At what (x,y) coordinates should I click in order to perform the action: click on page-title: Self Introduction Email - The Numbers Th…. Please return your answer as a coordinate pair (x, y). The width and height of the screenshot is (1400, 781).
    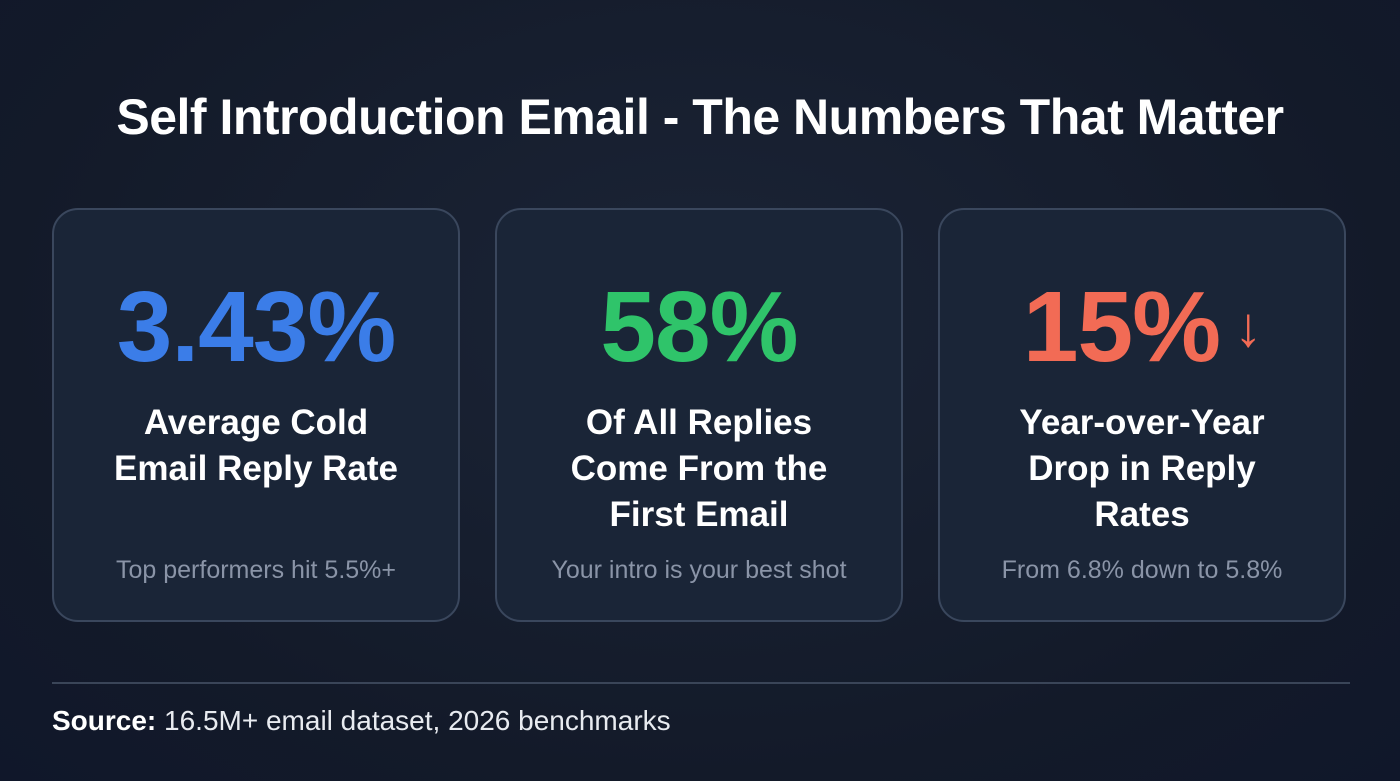
    Looking at the image, I should click on (700, 117).